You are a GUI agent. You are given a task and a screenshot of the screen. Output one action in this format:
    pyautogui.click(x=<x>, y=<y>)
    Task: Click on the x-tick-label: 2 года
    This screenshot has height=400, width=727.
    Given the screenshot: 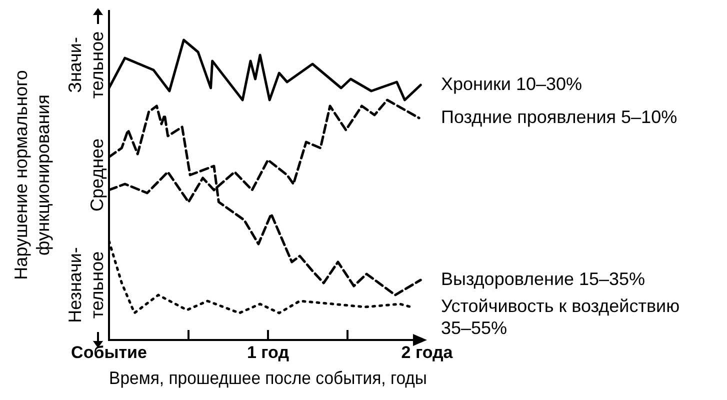 What is the action you would take?
    pyautogui.click(x=427, y=352)
    